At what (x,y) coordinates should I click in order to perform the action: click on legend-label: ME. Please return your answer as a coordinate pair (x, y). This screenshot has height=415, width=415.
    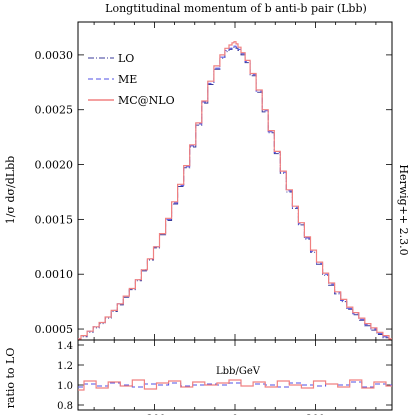
    Looking at the image, I should click on (127, 79).